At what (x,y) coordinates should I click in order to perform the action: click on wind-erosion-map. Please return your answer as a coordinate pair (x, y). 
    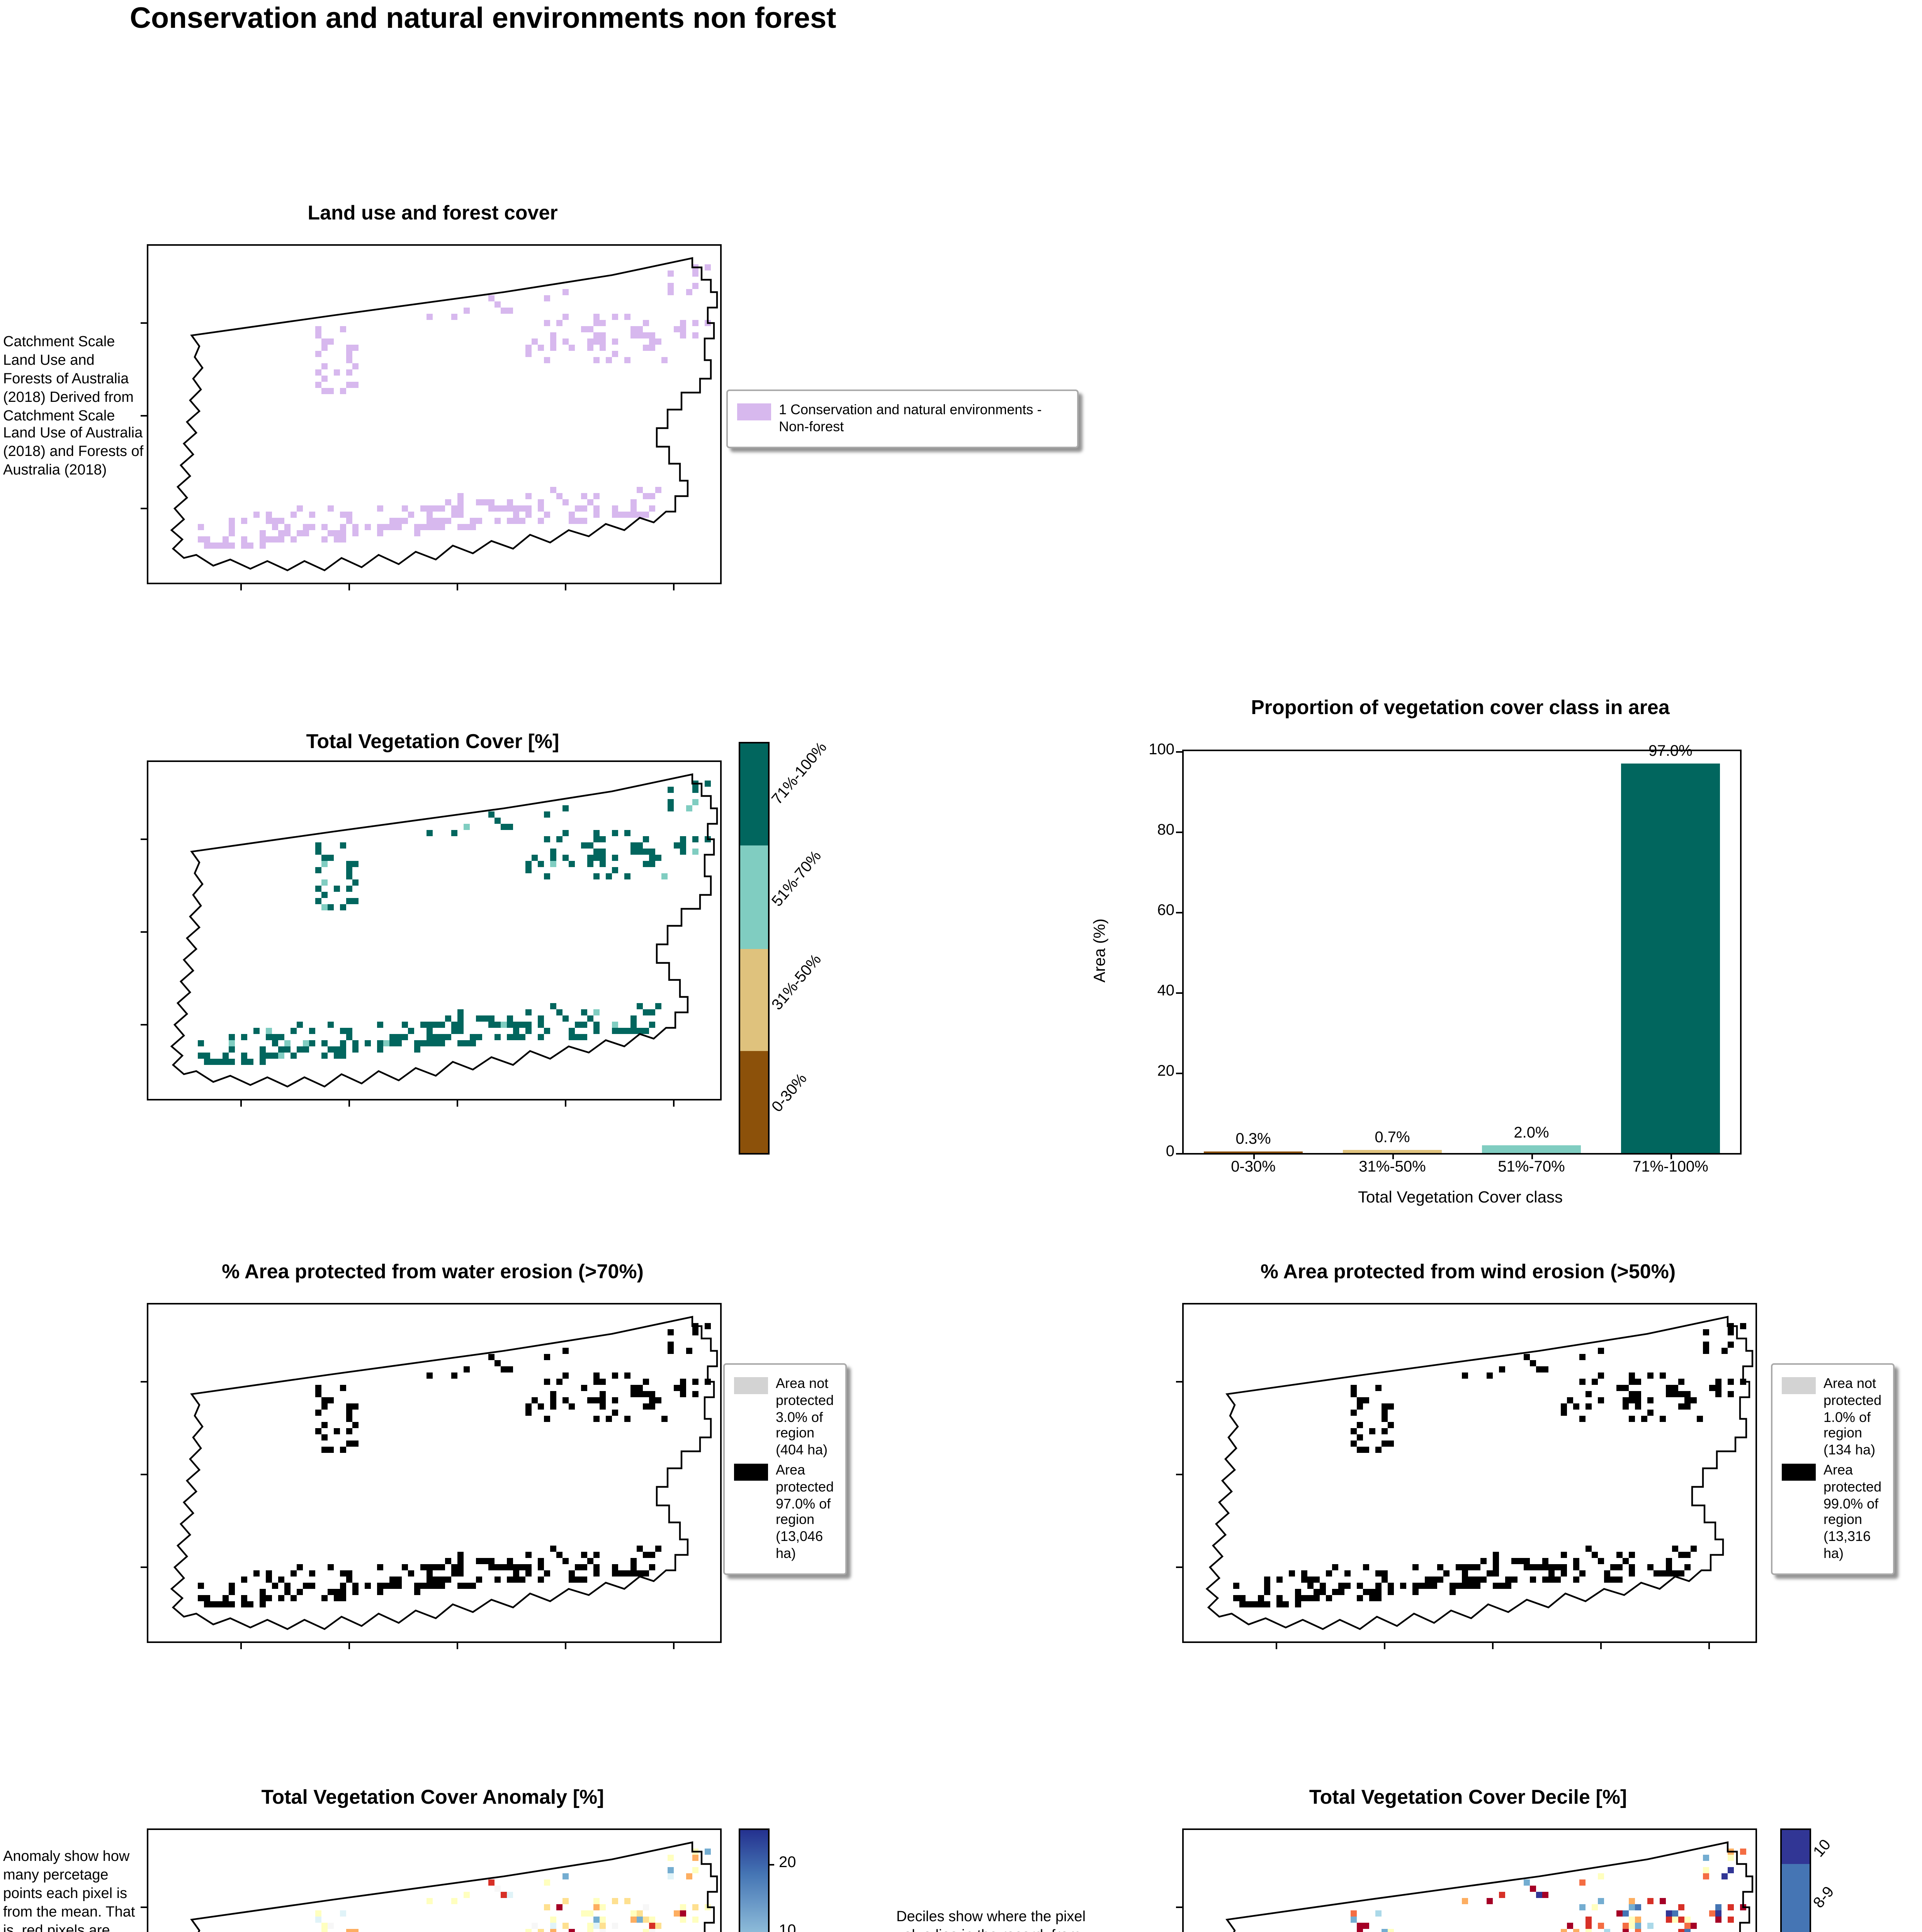
    Looking at the image, I should click on (1466, 1476).